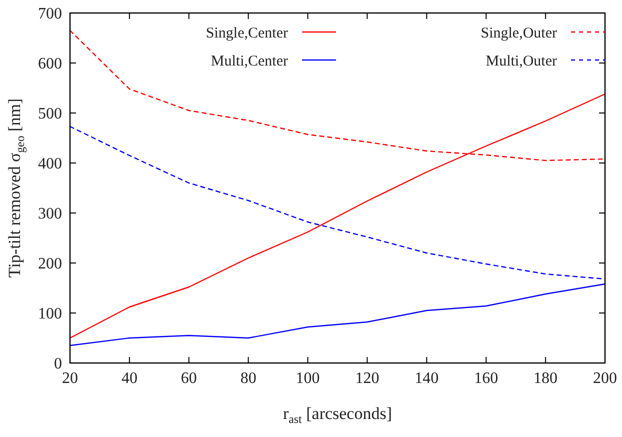 The height and width of the screenshot is (437, 622). Describe the element at coordinates (129, 378) in the screenshot. I see `x-tick-label: 40` at that location.